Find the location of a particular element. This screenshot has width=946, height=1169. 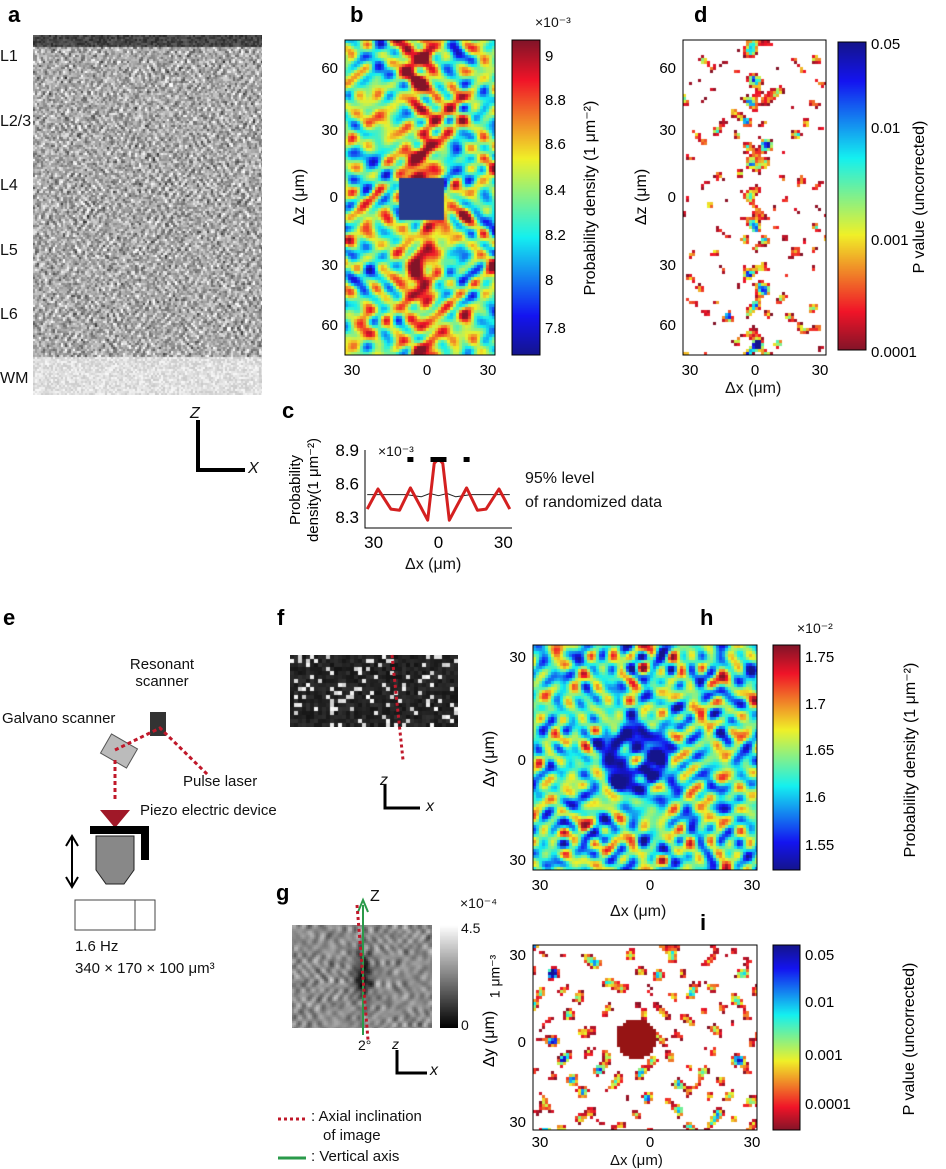

c-xlabel: Δx (μm) is located at coordinates (433, 564).